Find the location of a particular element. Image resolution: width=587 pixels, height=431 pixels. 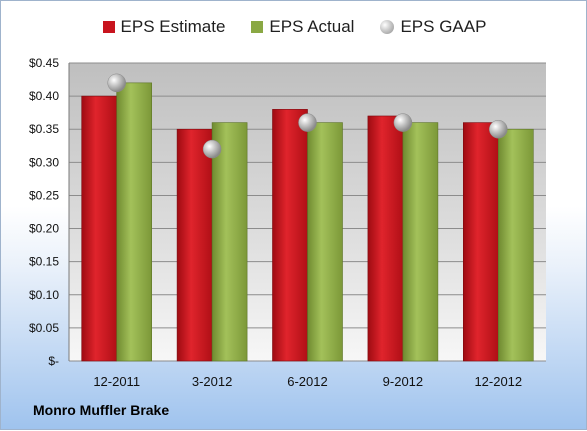

gaap-markers is located at coordinates (307, 116).